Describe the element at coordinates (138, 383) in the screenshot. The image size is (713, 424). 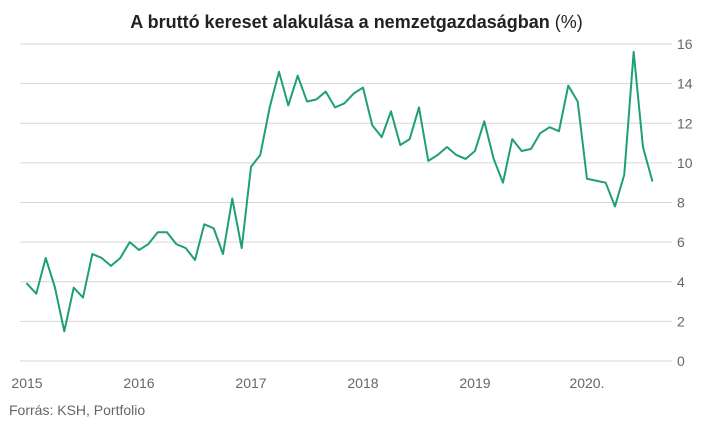
I see `x-tick-label: 2016` at that location.